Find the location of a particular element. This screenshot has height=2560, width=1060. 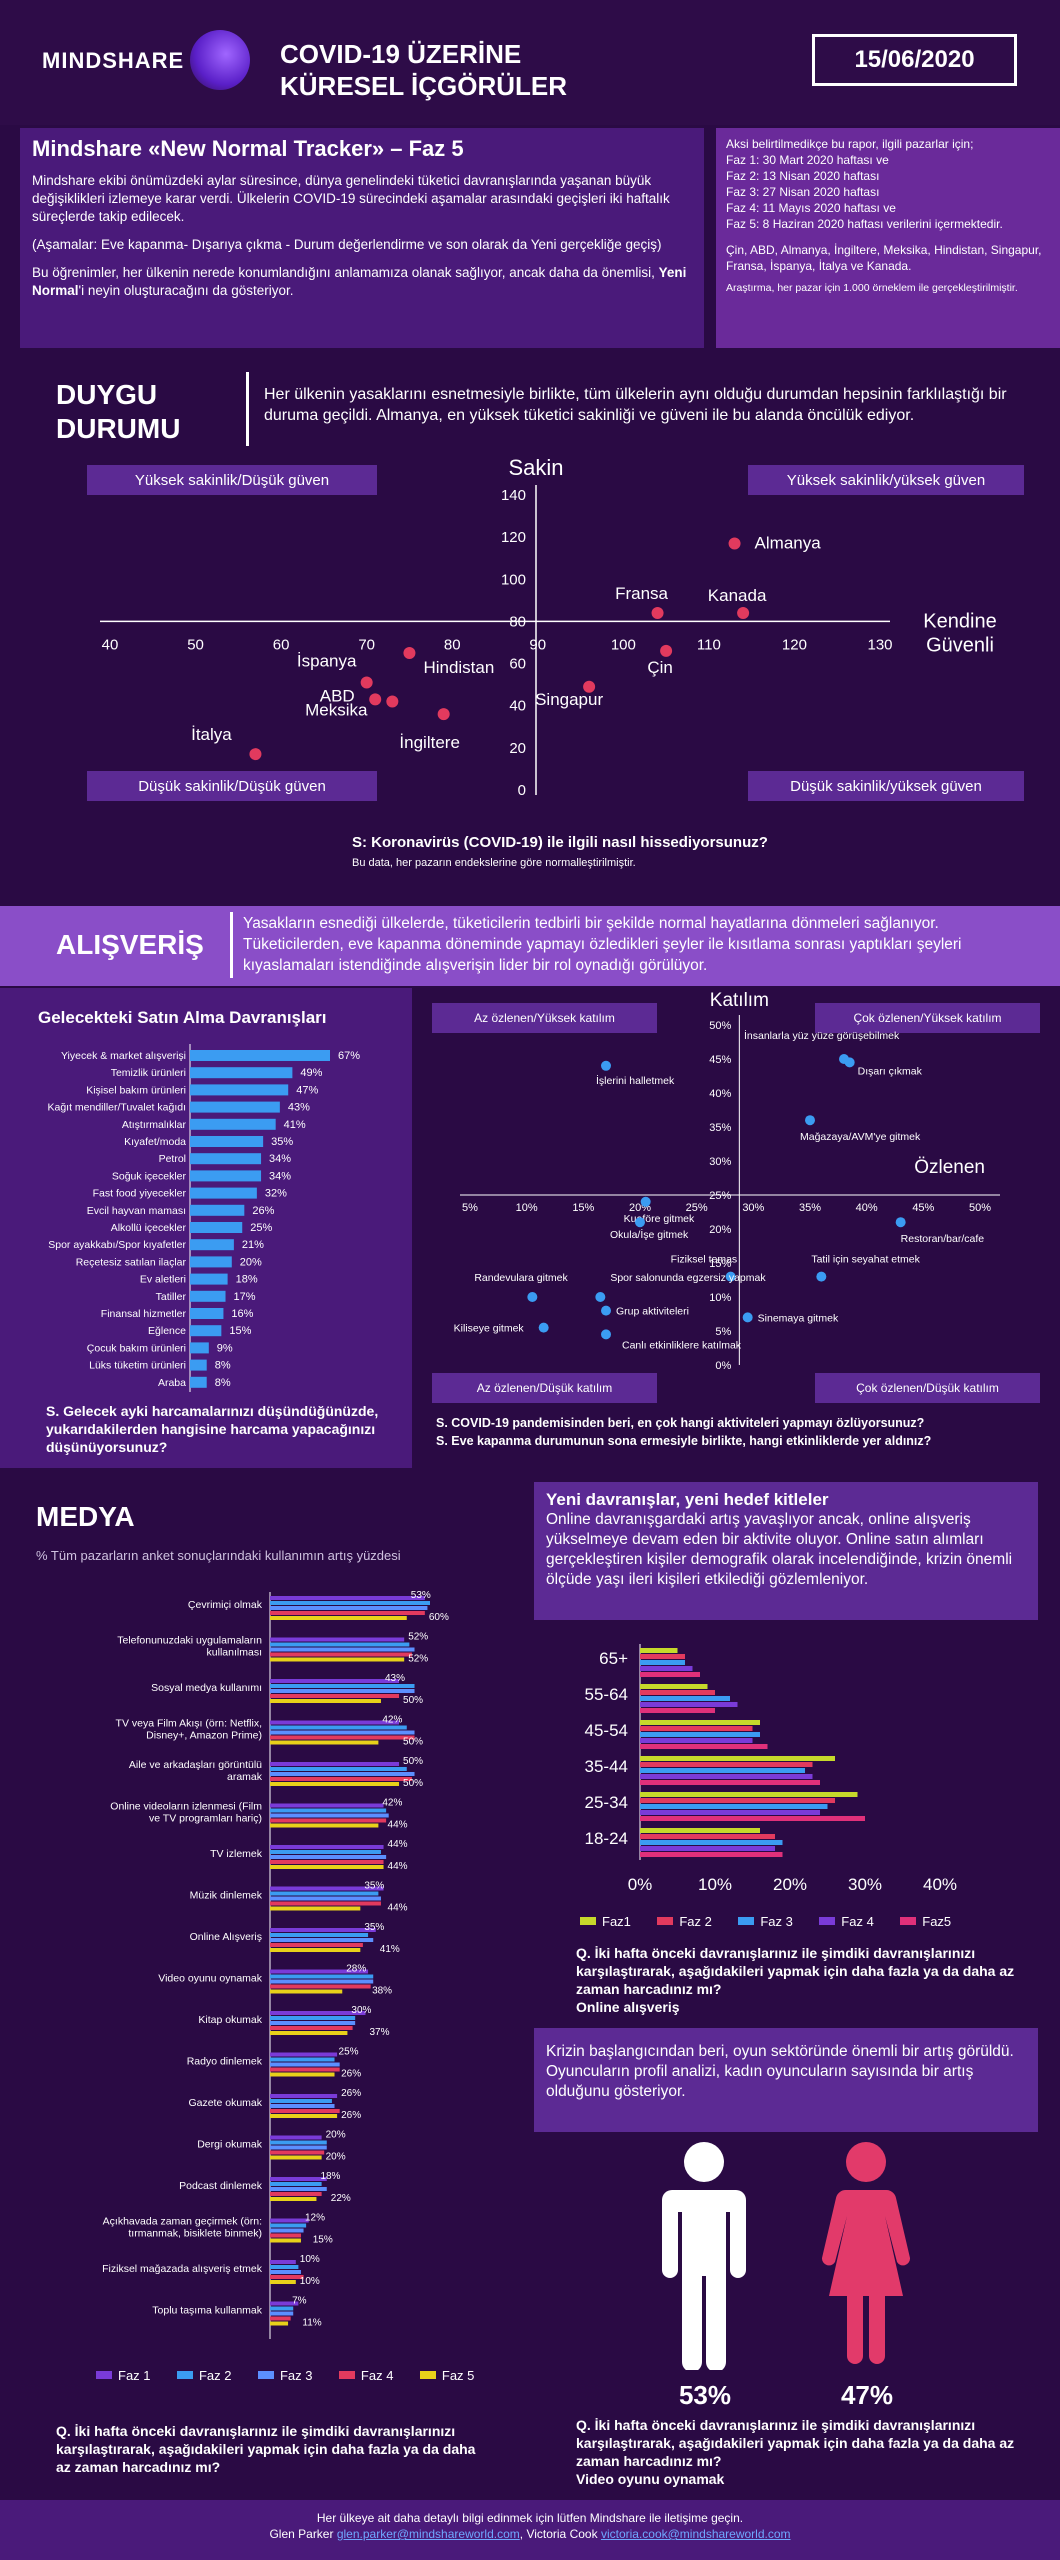

category-label: Spor ayakkabı/Spor kıyafetler is located at coordinates (117, 1245).